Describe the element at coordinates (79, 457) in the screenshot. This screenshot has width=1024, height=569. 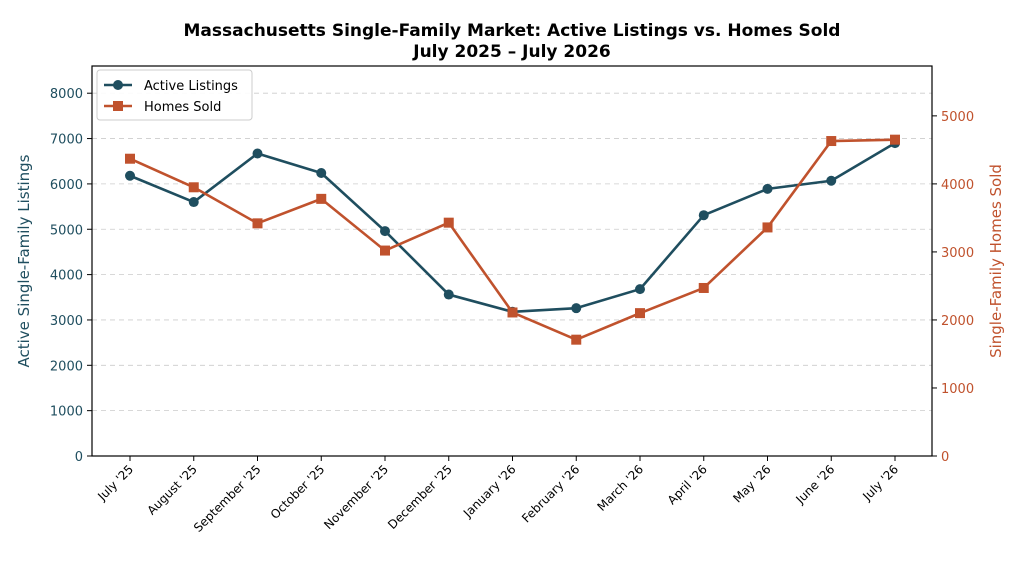
I see `y-left-tick-label-0: 0` at that location.